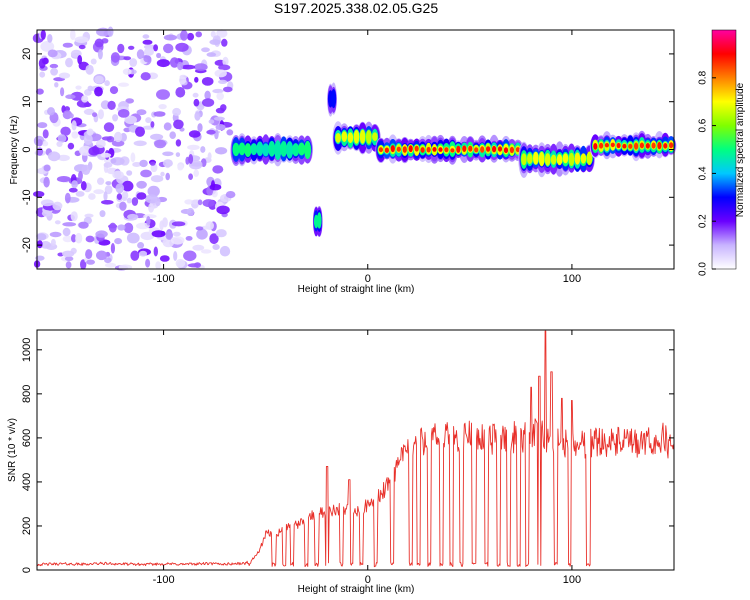  I want to click on y-tick-label: 10, so click(27, 102).